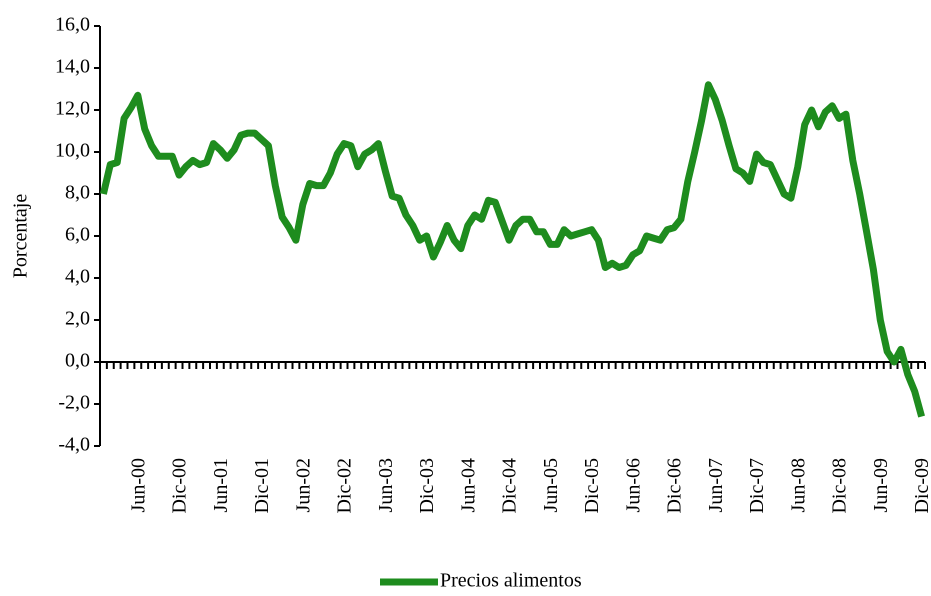 Image resolution: width=931 pixels, height=596 pixels. I want to click on x-tick-label: Dic-04, so click(510, 486).